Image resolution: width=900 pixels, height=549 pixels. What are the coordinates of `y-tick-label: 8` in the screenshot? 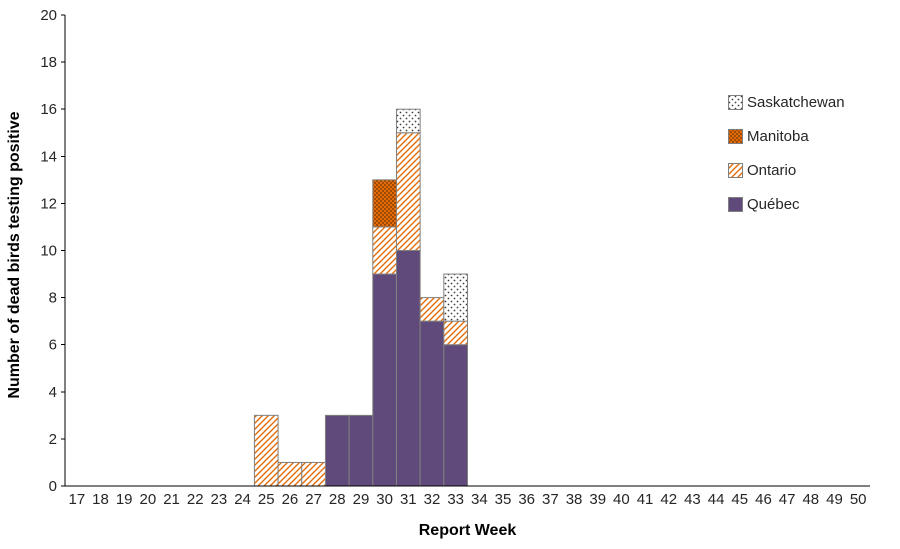 It's located at (53, 298).